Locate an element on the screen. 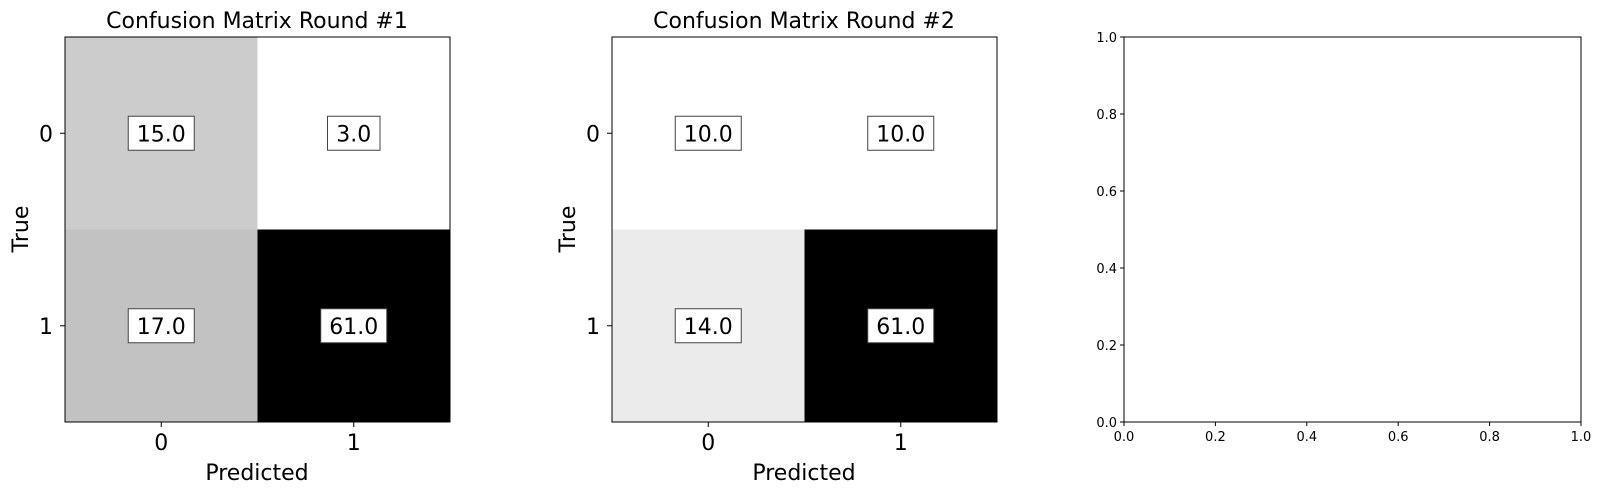  panel-1-cell-label-r0-c0: 15.0 is located at coordinates (161, 133).